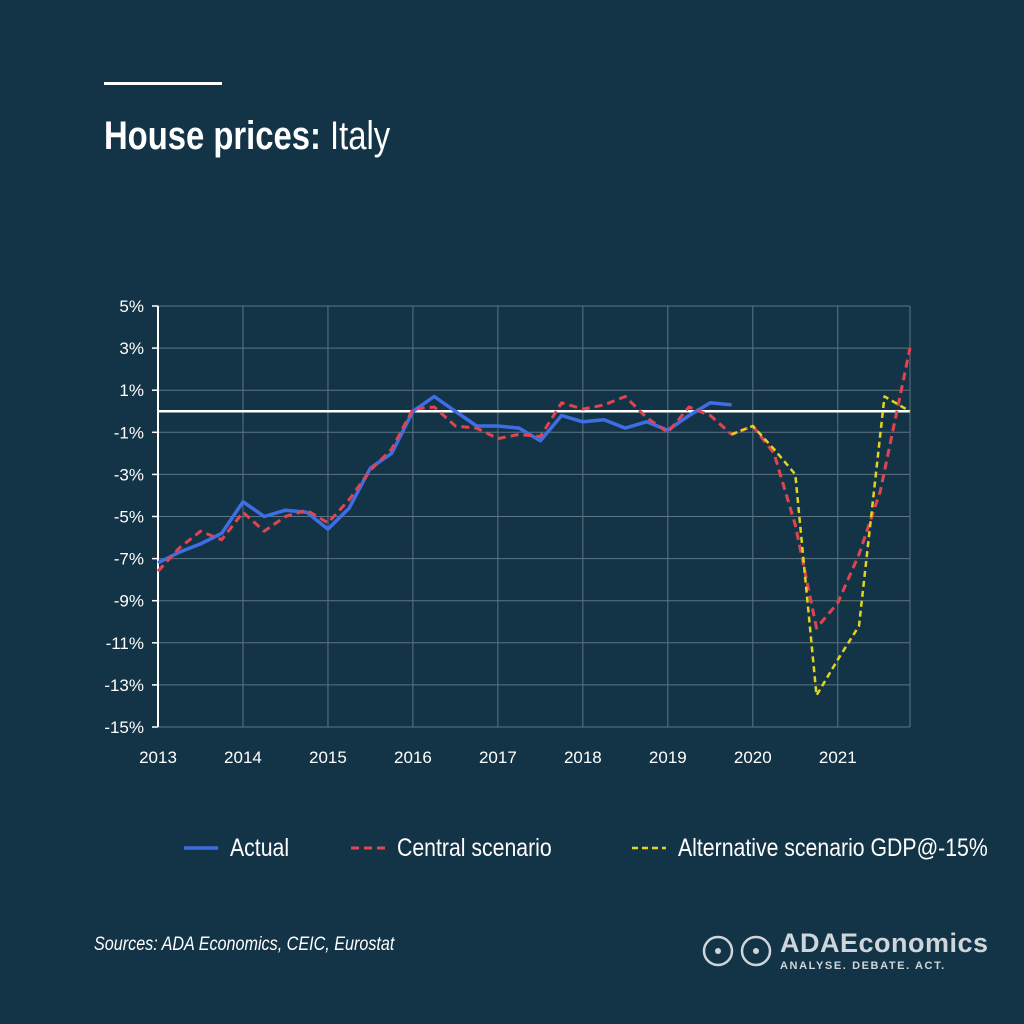 Image resolution: width=1024 pixels, height=1024 pixels. Describe the element at coordinates (832, 847) in the screenshot. I see `legend-label-alternative: Alternative scenario GDP@-15%` at that location.